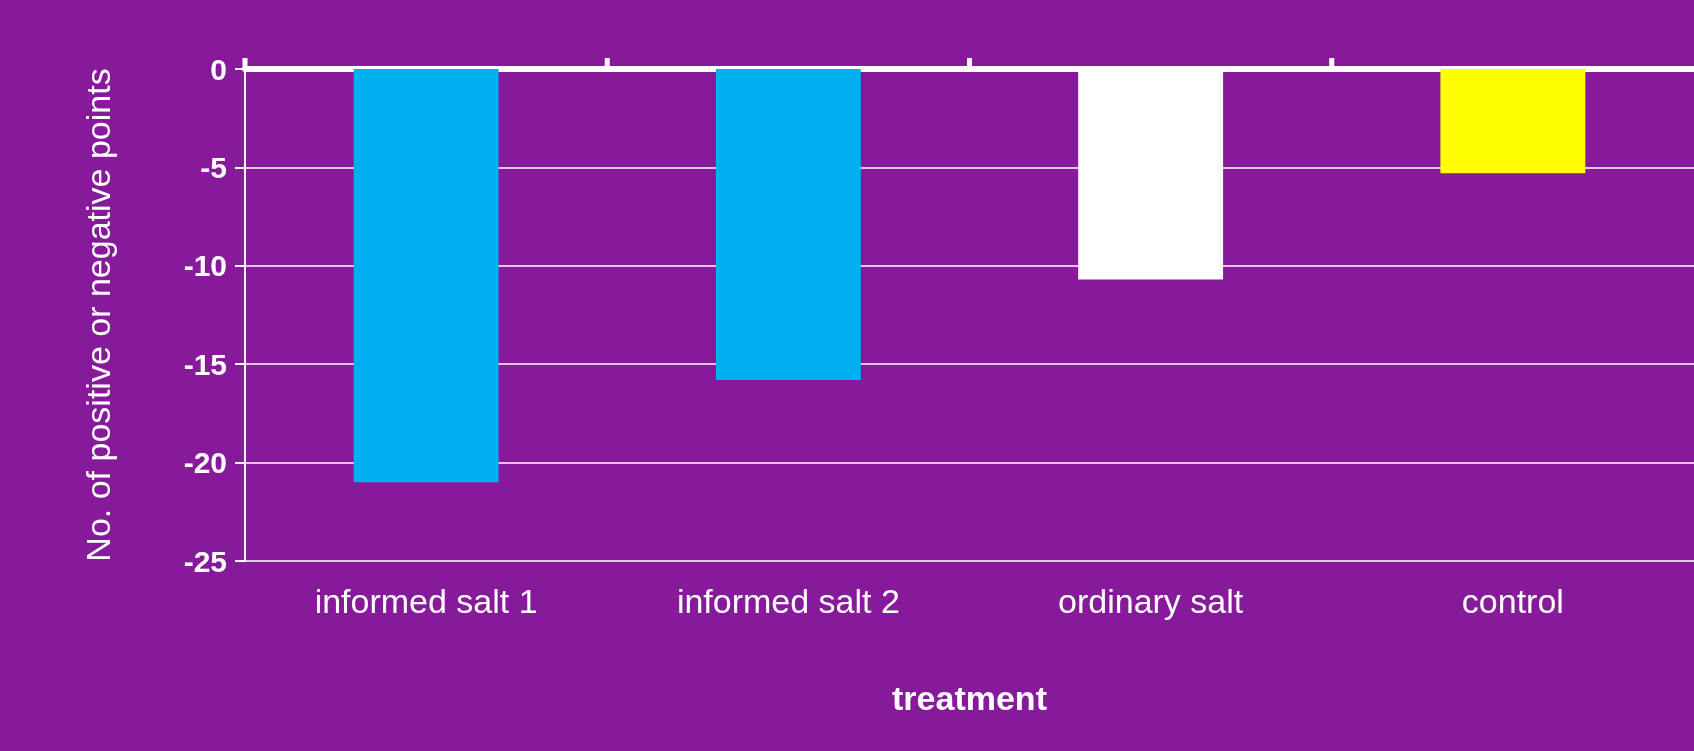  What do you see at coordinates (98, 315) in the screenshot?
I see `y-axis-title: No. of positive or negative points` at bounding box center [98, 315].